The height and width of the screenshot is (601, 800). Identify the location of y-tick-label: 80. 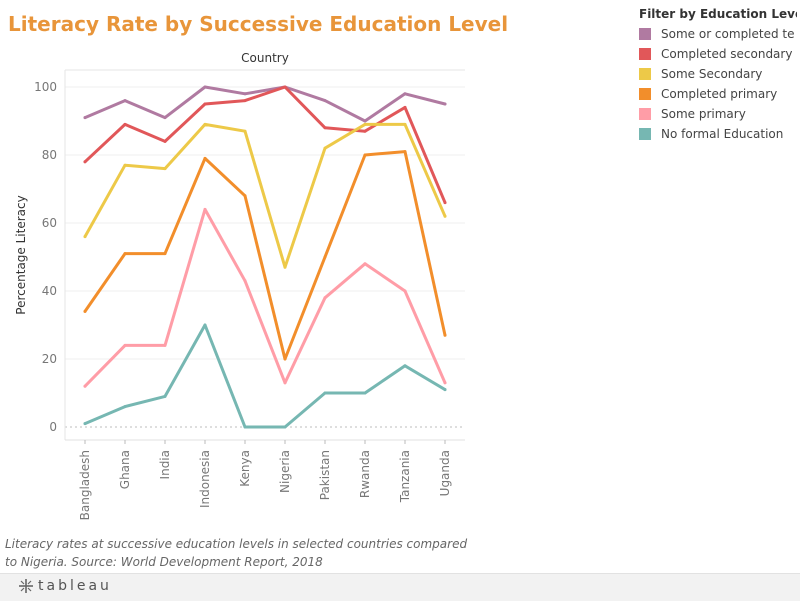
(49, 155).